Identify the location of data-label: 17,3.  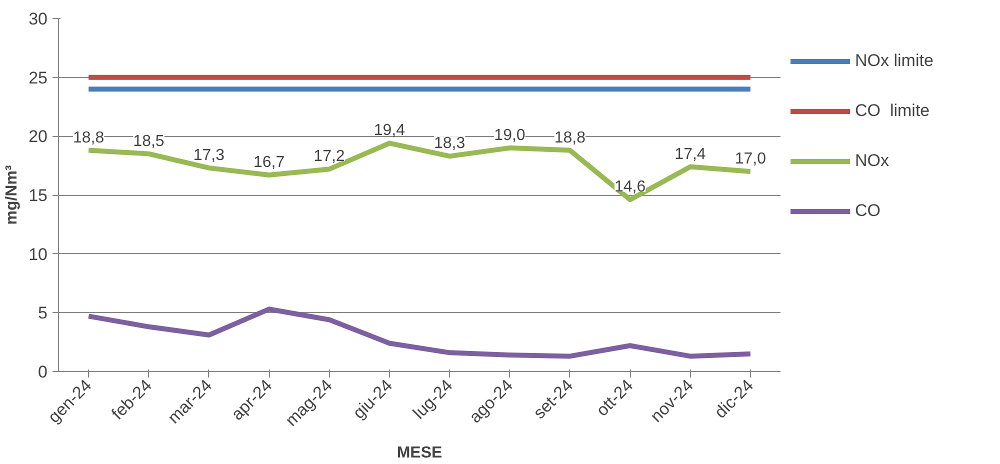
(209, 155).